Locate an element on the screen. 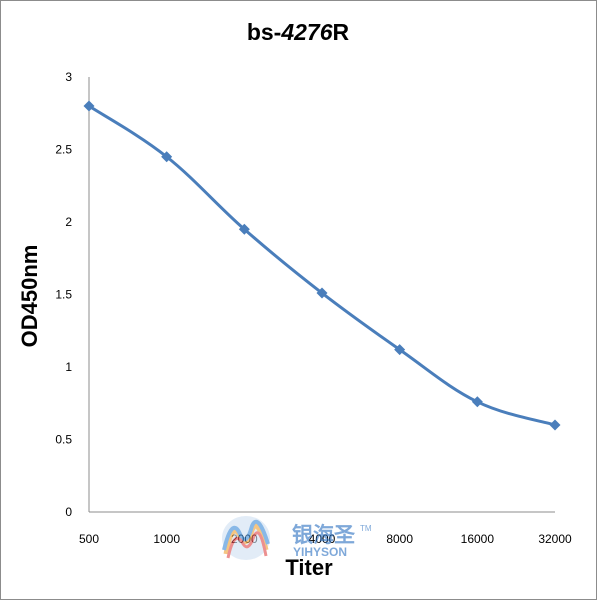 The width and height of the screenshot is (597, 600). y-tick-label: 3 is located at coordinates (68, 77).